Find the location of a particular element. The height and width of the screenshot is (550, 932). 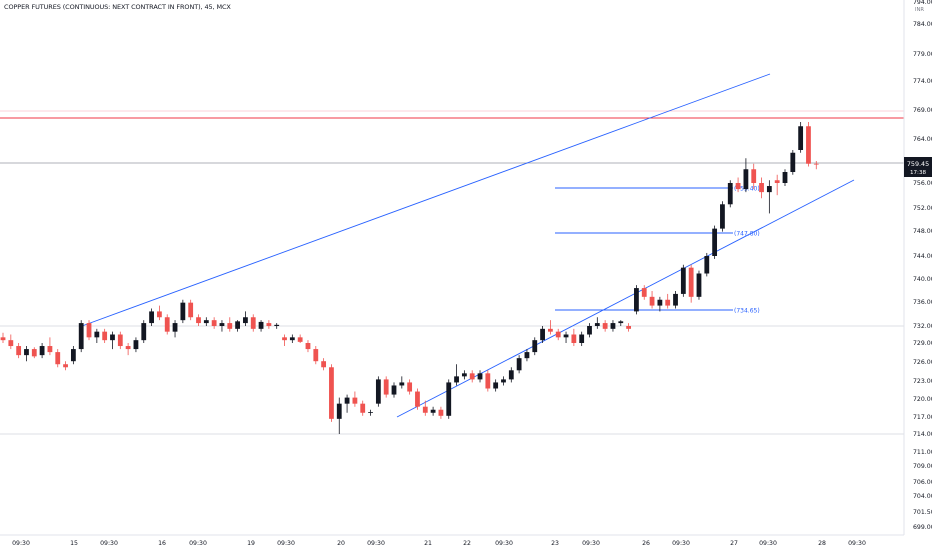

y-tick-label: 726.00 is located at coordinates (922, 362).